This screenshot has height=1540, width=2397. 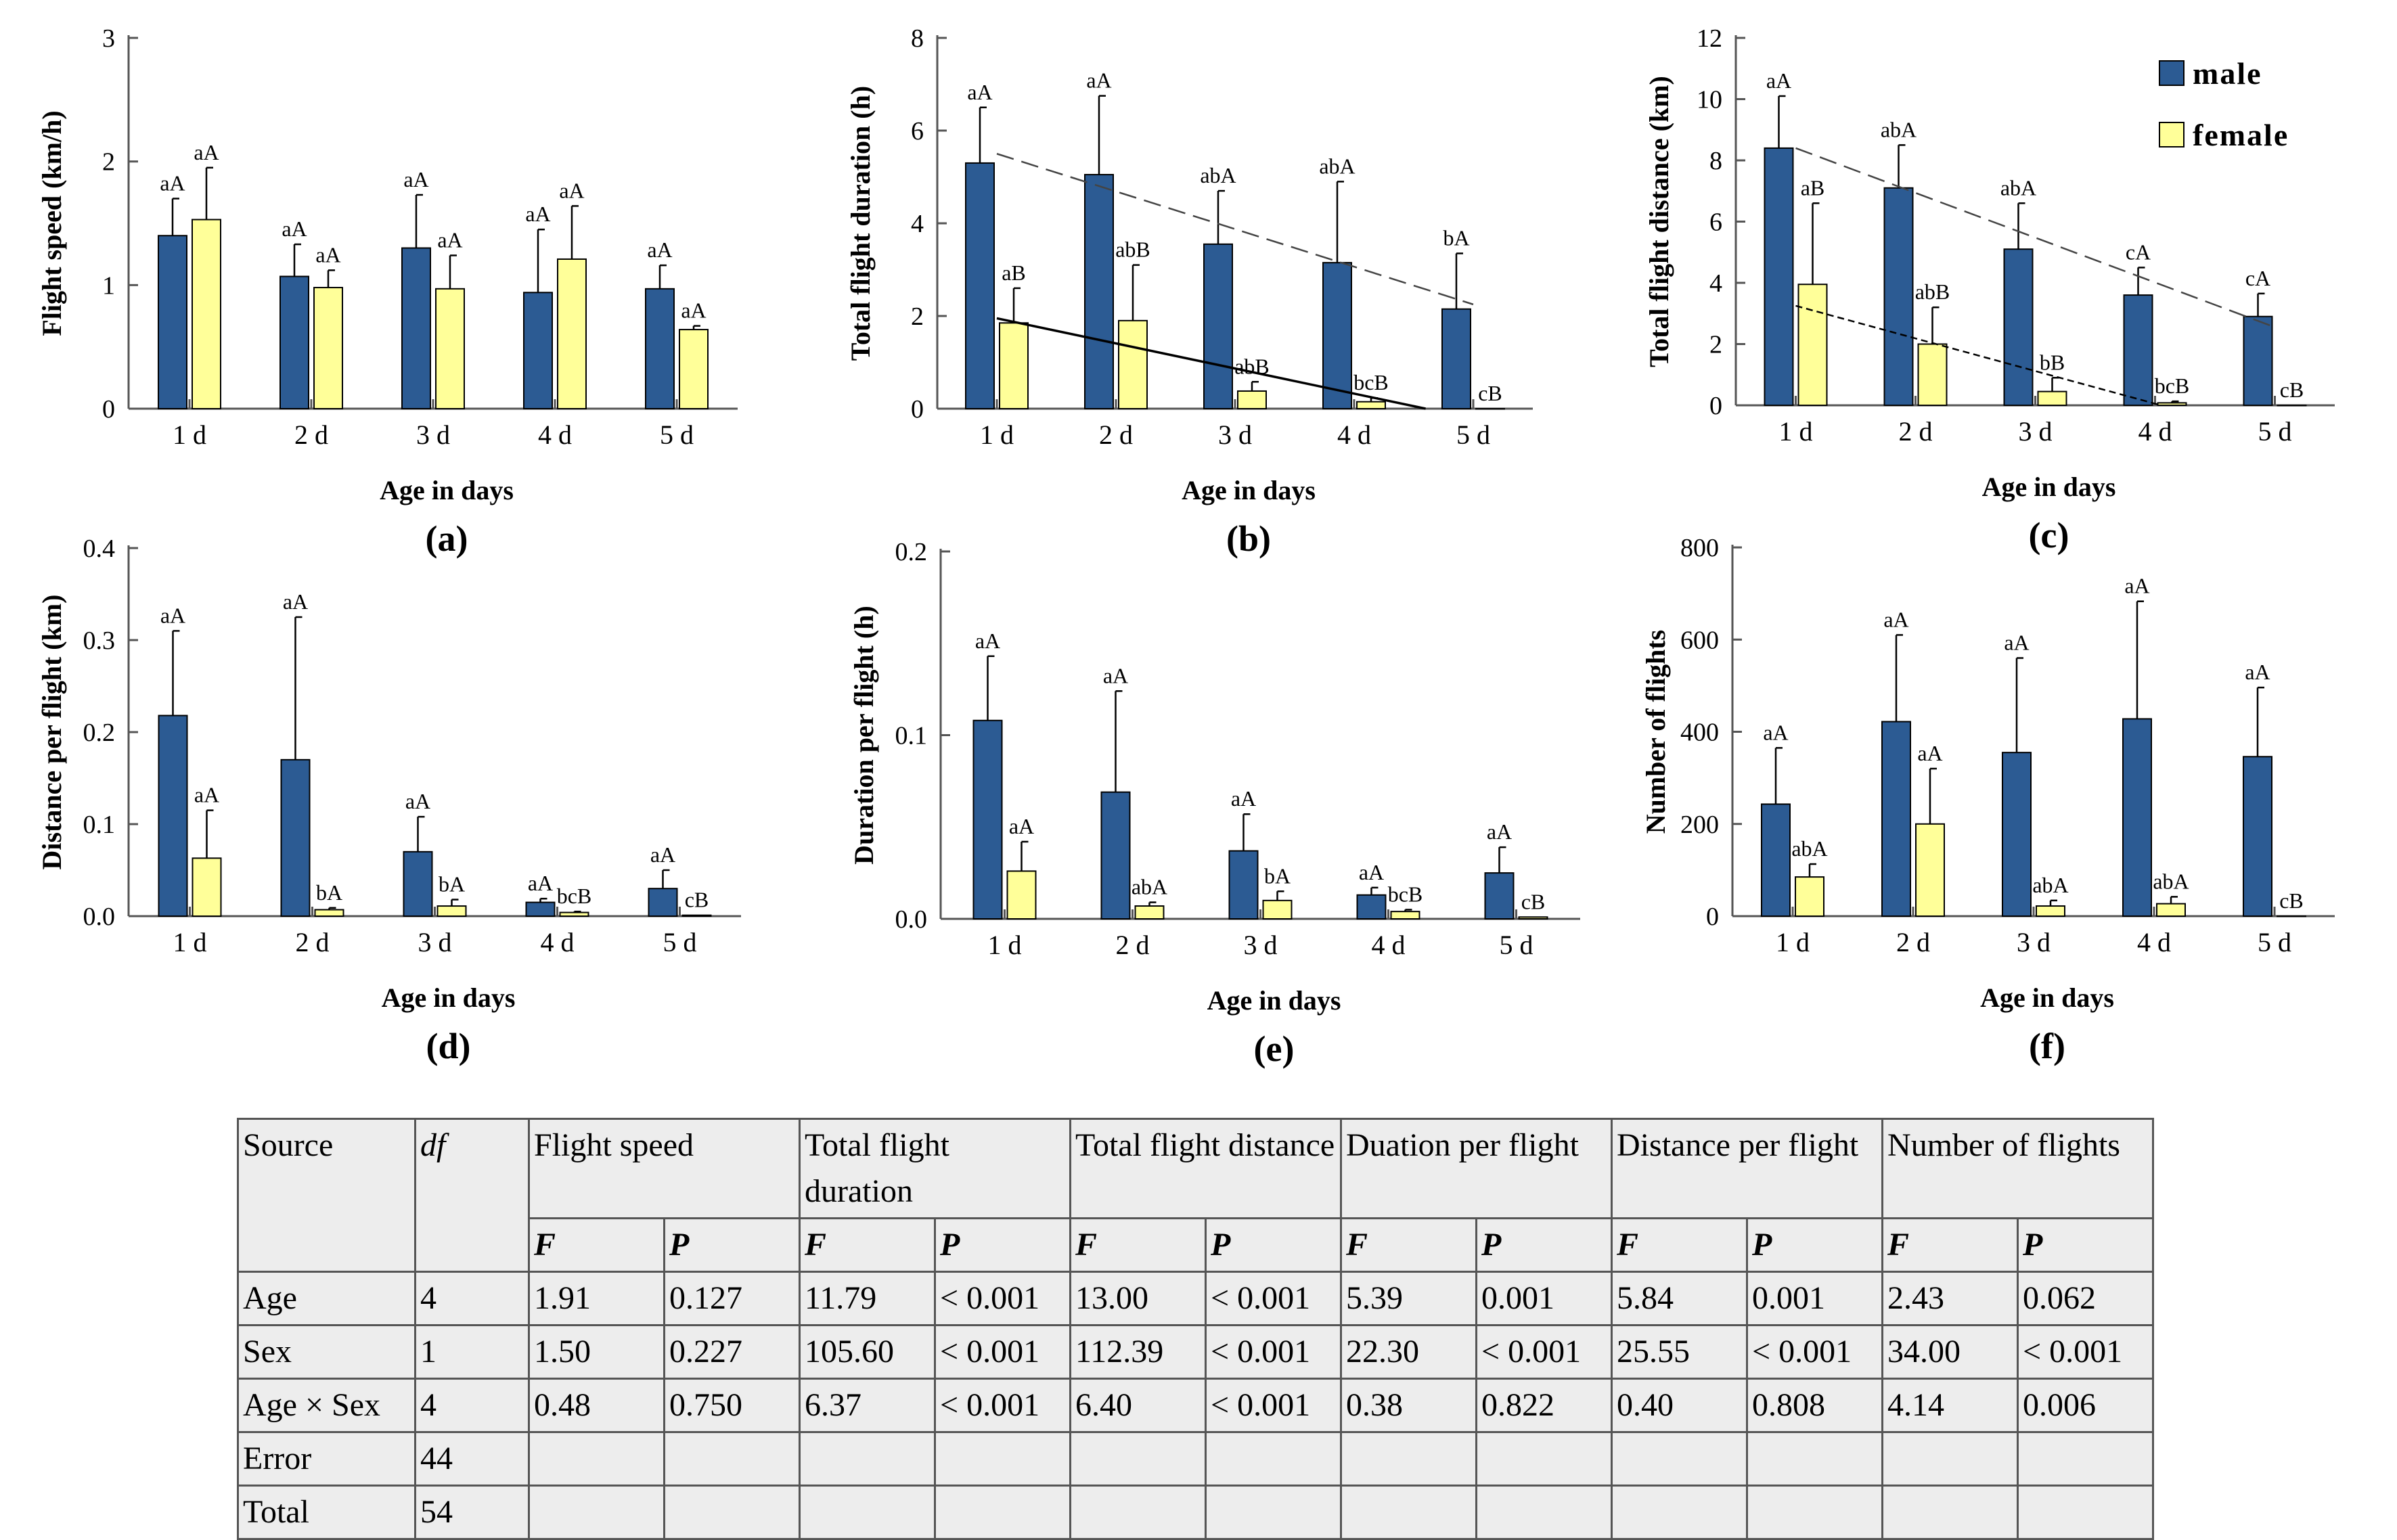 What do you see at coordinates (2047, 1046) in the screenshot?
I see `panel-label: (f)` at bounding box center [2047, 1046].